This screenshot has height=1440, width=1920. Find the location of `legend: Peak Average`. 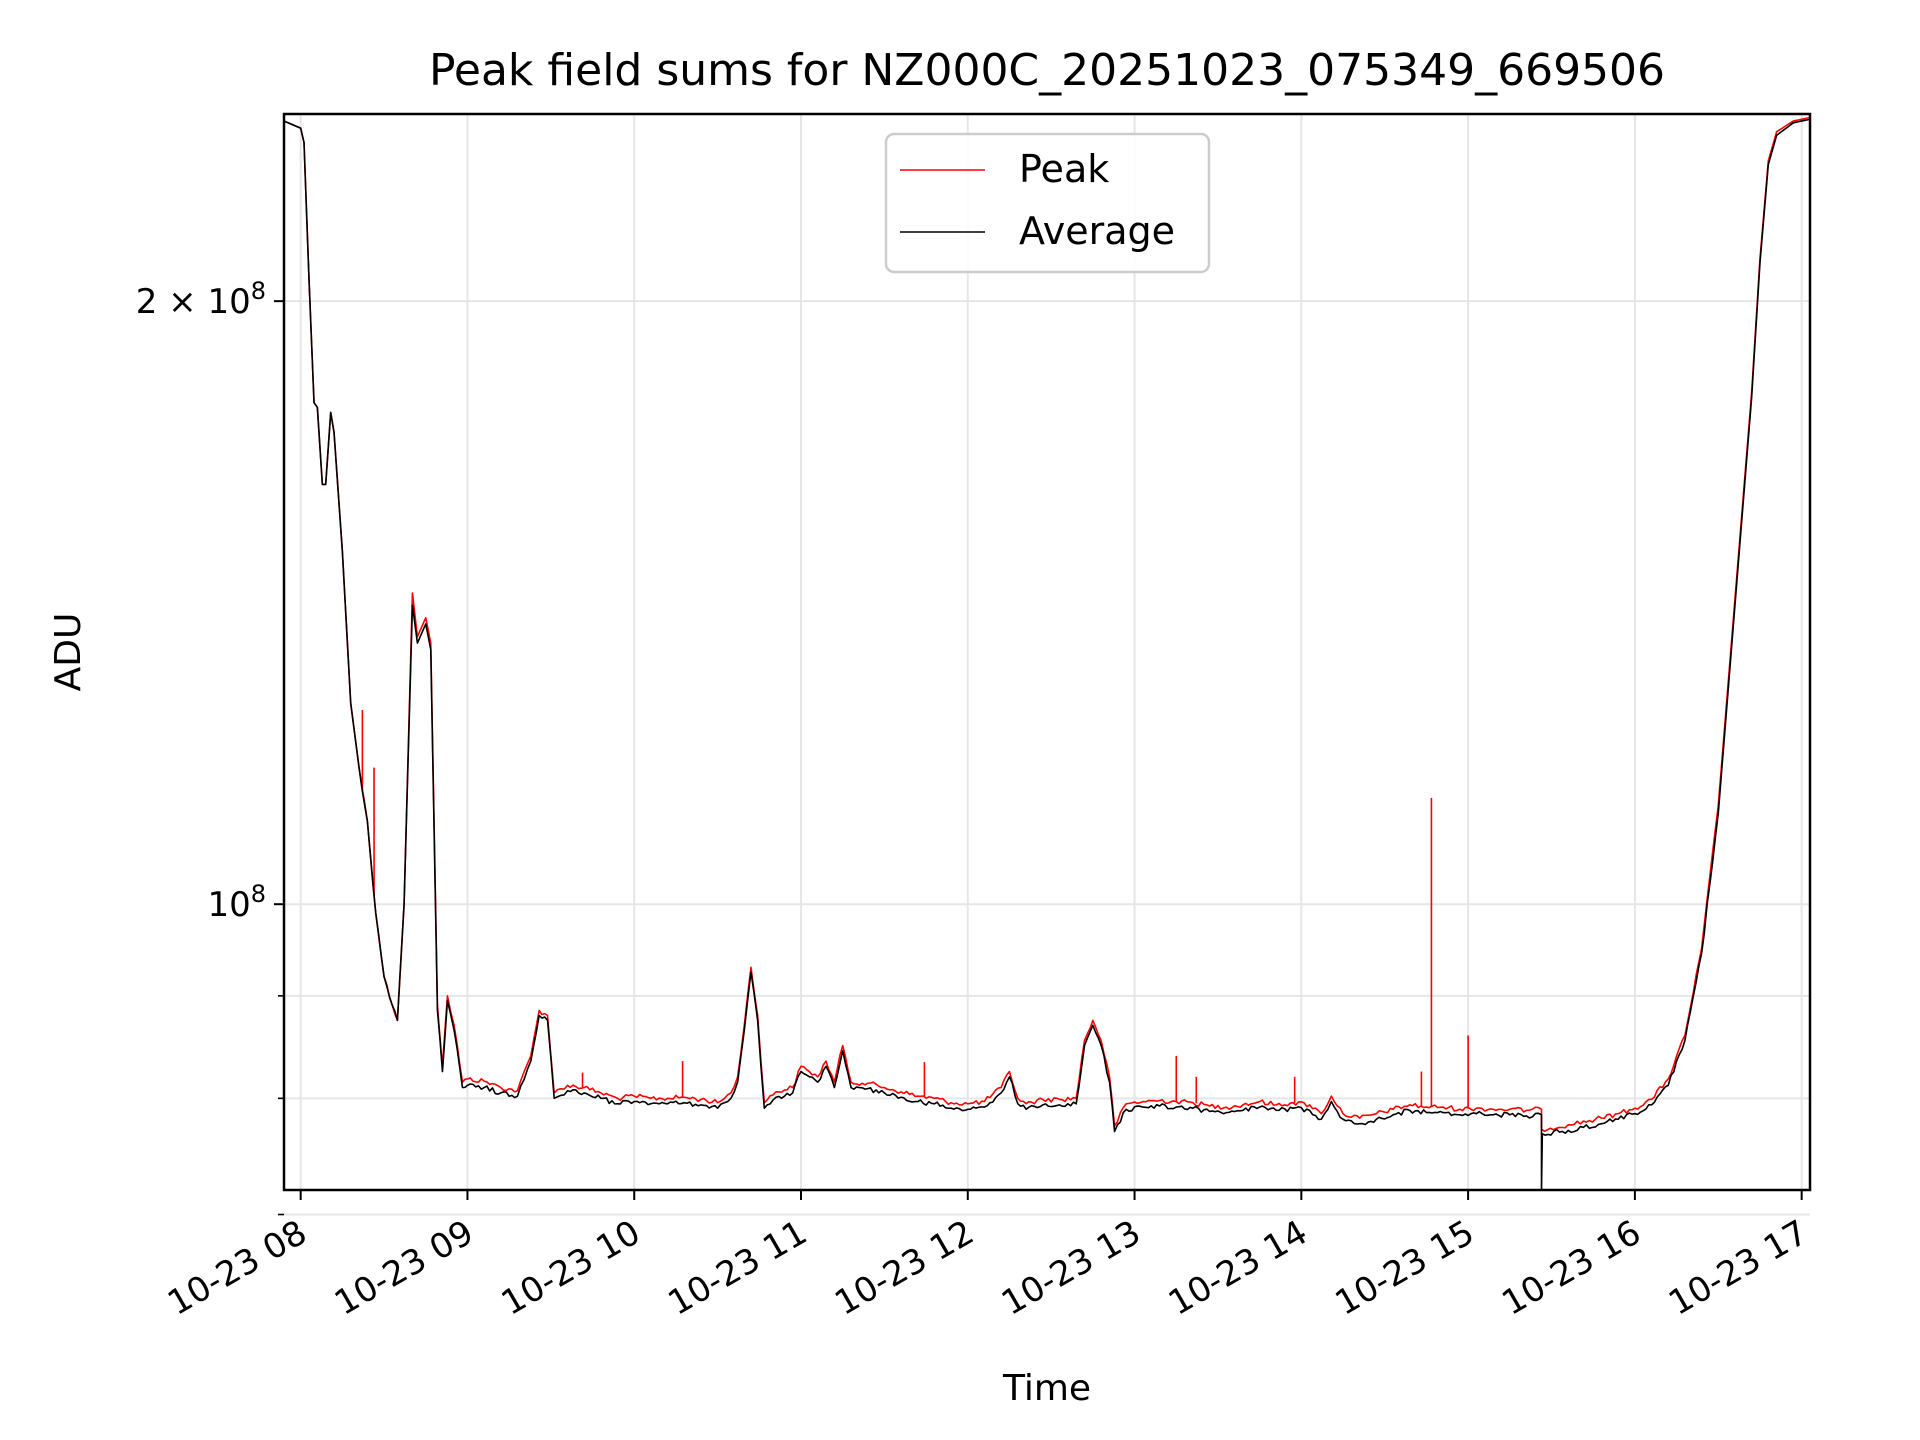

legend: Peak Average is located at coordinates (1047, 203).